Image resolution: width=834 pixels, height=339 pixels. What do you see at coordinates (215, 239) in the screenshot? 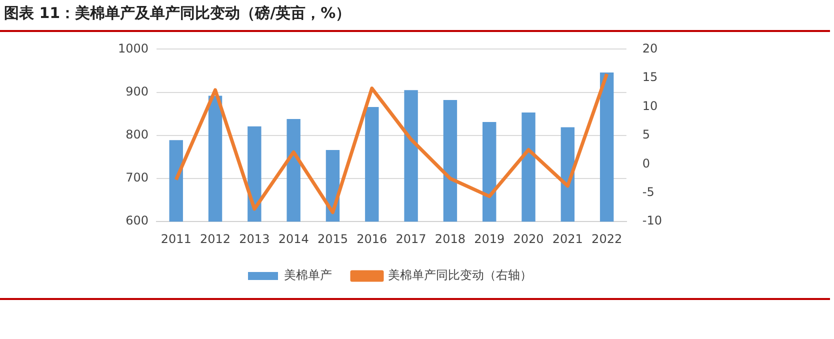
I see `x-tick-label: 2012` at bounding box center [215, 239].